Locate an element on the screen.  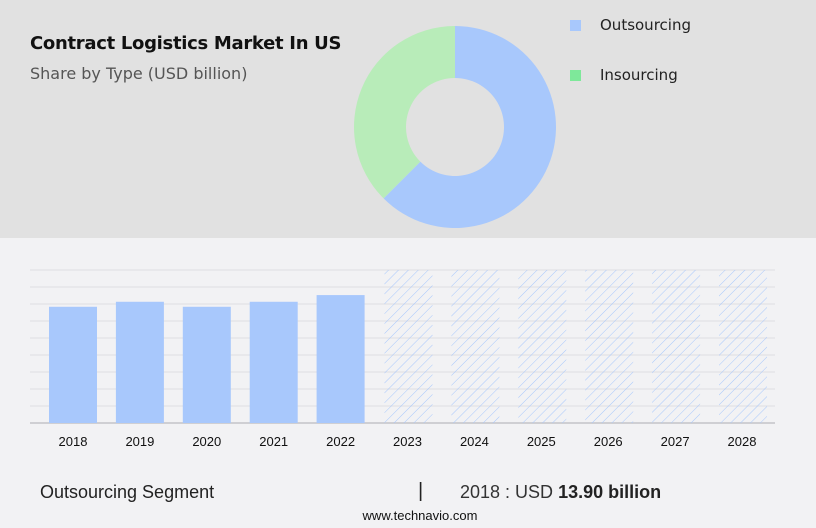
legend-item-insourcing: Insourcing is located at coordinates (624, 75).